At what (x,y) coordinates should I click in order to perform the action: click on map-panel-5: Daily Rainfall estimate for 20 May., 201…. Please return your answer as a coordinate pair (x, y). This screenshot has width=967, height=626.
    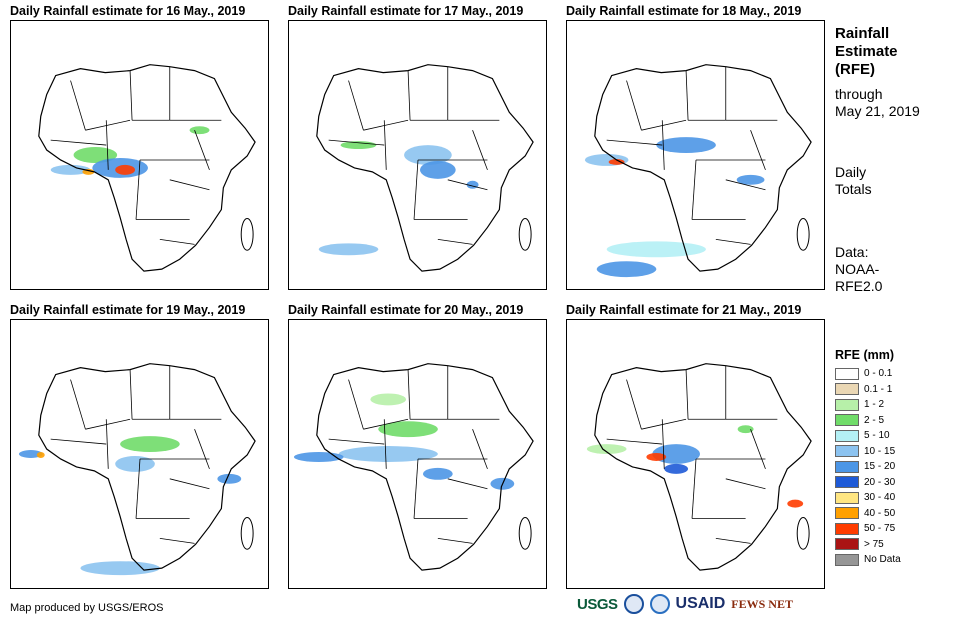
    Looking at the image, I should click on (418, 447).